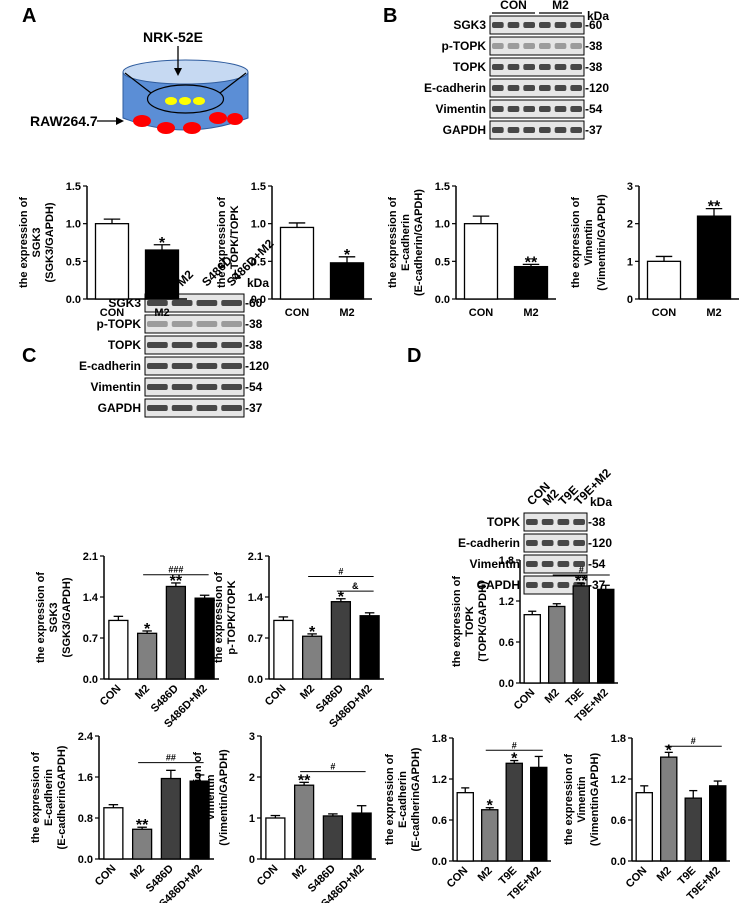 The height and width of the screenshot is (903, 754). I want to click on y-tick-label: 1.5, so click(258, 187).